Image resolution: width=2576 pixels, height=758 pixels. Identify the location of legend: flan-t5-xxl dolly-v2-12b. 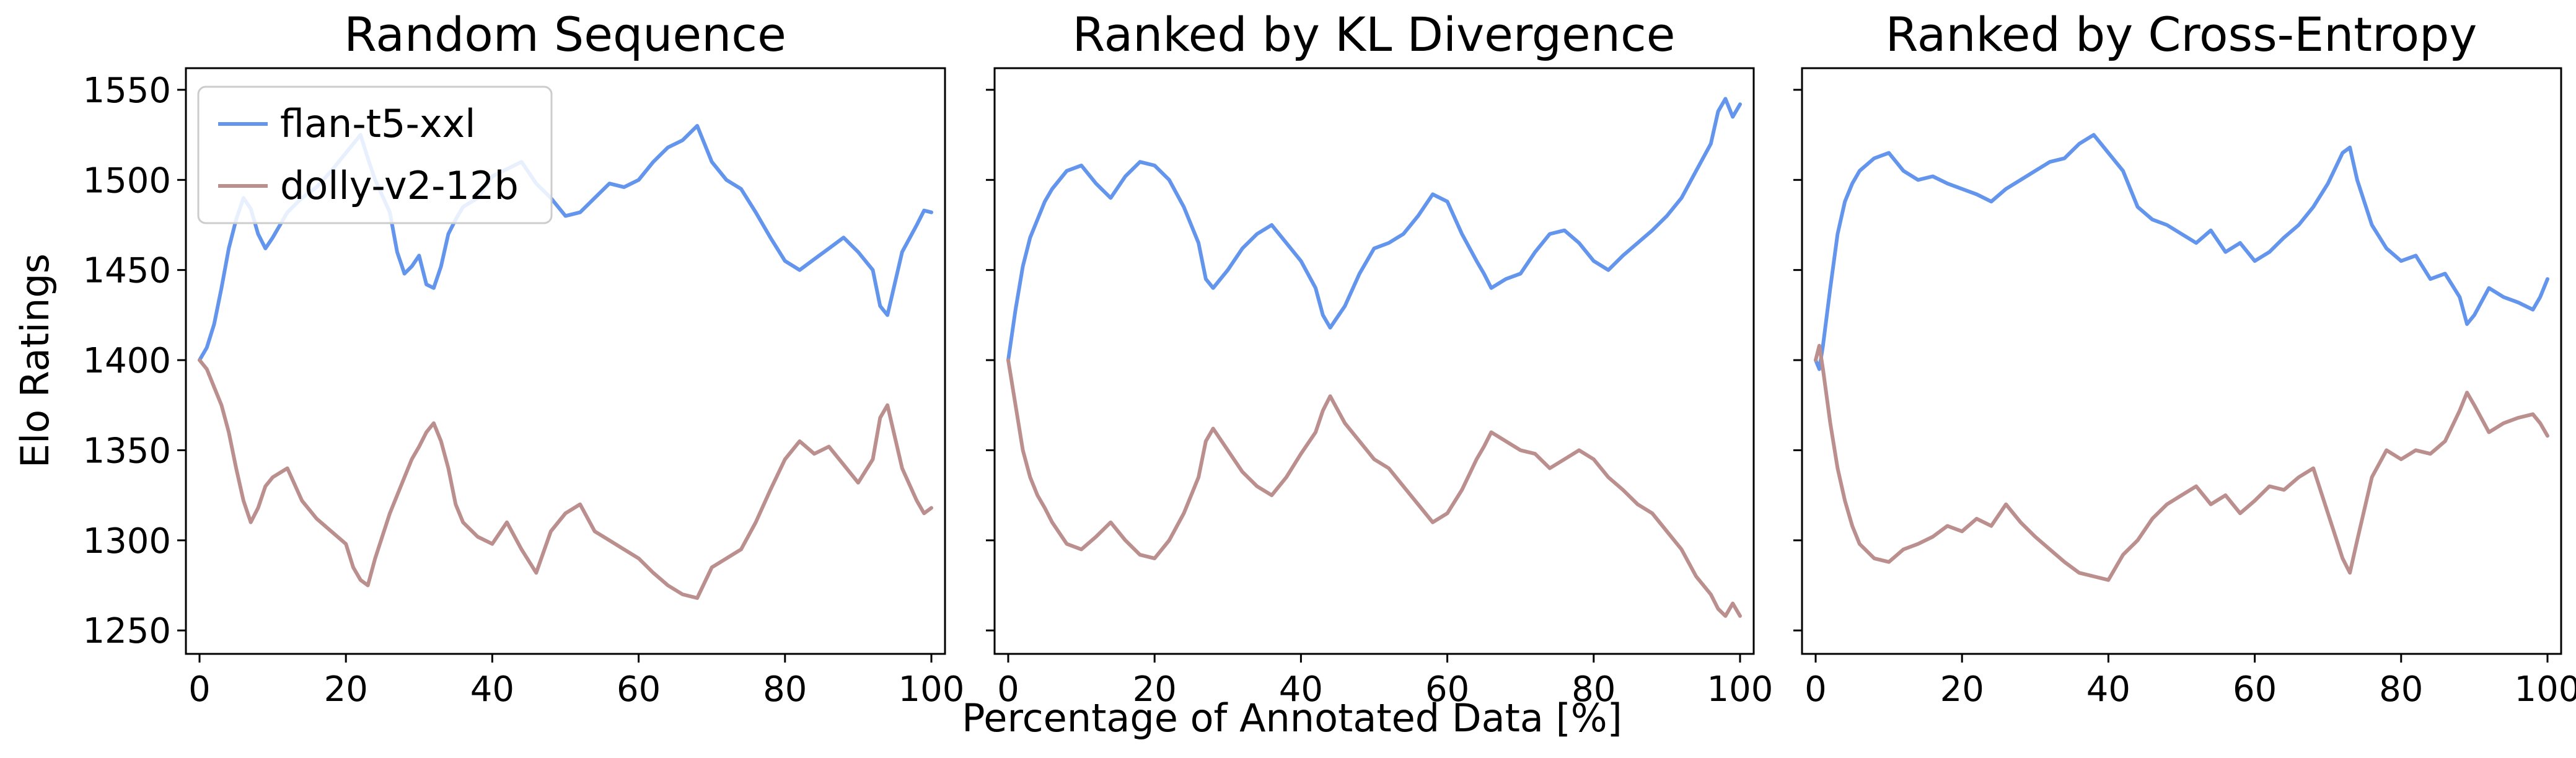
(375, 155).